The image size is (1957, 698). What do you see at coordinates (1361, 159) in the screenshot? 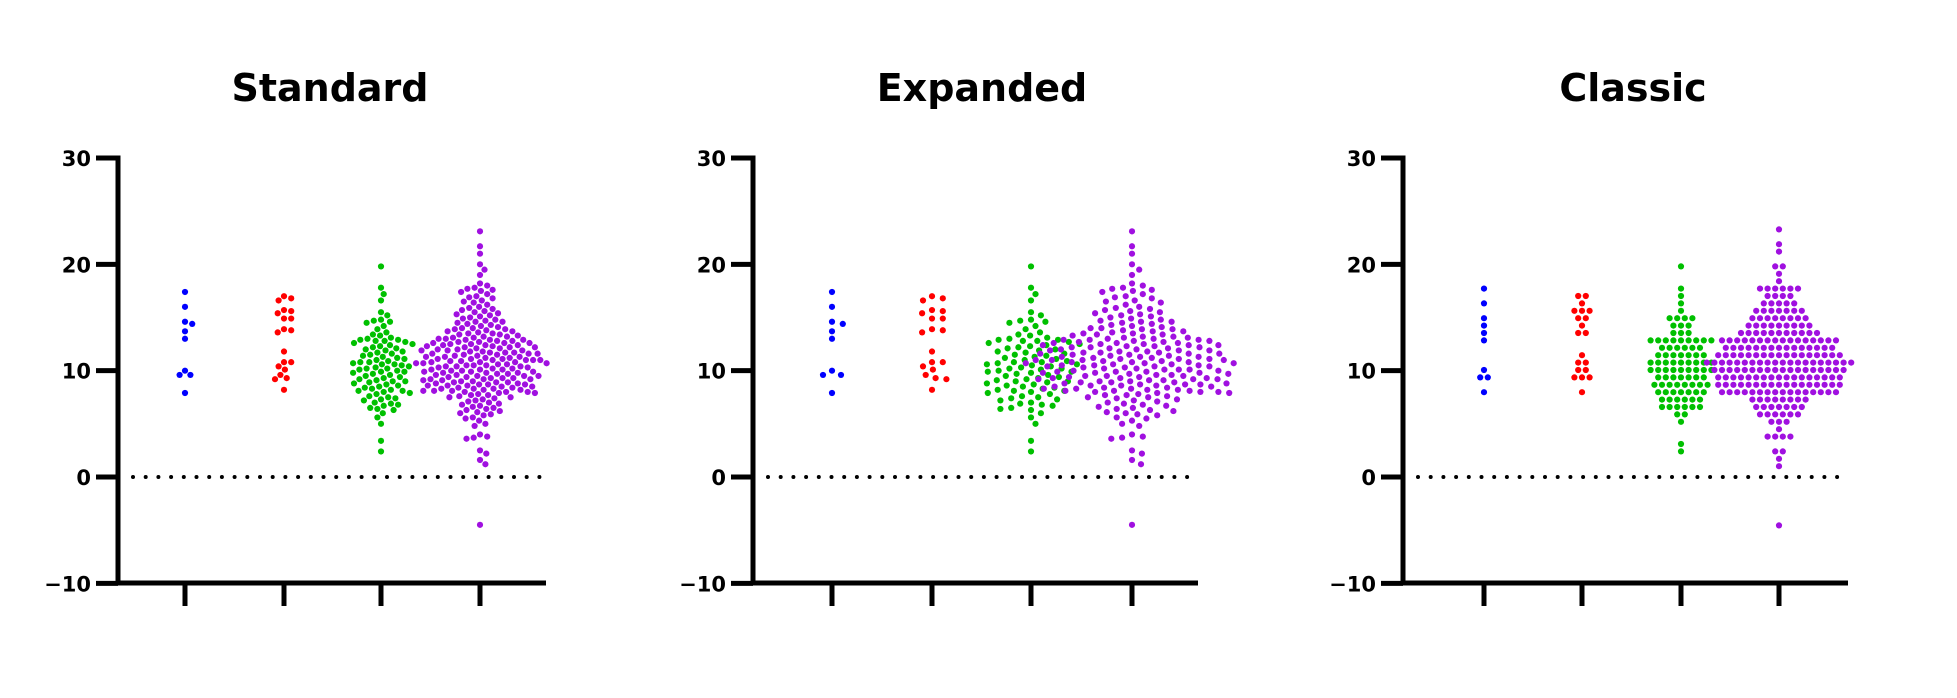
I see `y-tick-label: 30` at bounding box center [1361, 159].